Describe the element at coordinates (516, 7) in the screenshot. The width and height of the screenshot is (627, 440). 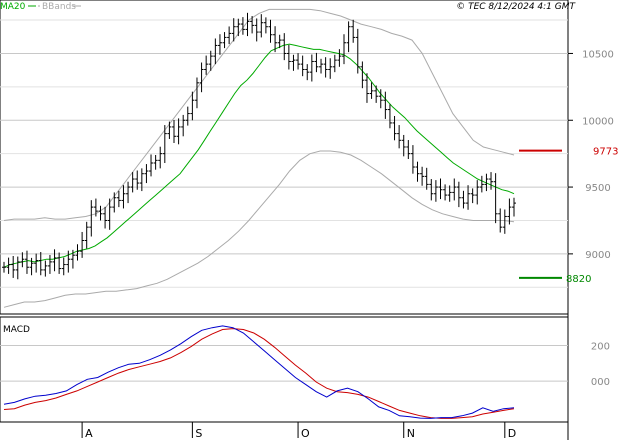
I see `copyright-credit: © TEC 8/12/2024 4:1 GMT` at that location.